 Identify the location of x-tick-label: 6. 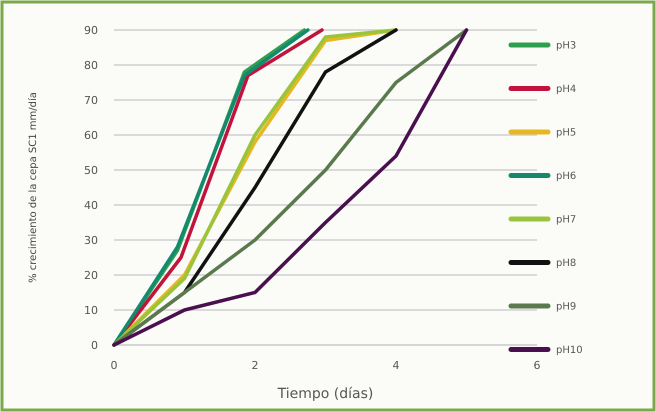
(537, 365).